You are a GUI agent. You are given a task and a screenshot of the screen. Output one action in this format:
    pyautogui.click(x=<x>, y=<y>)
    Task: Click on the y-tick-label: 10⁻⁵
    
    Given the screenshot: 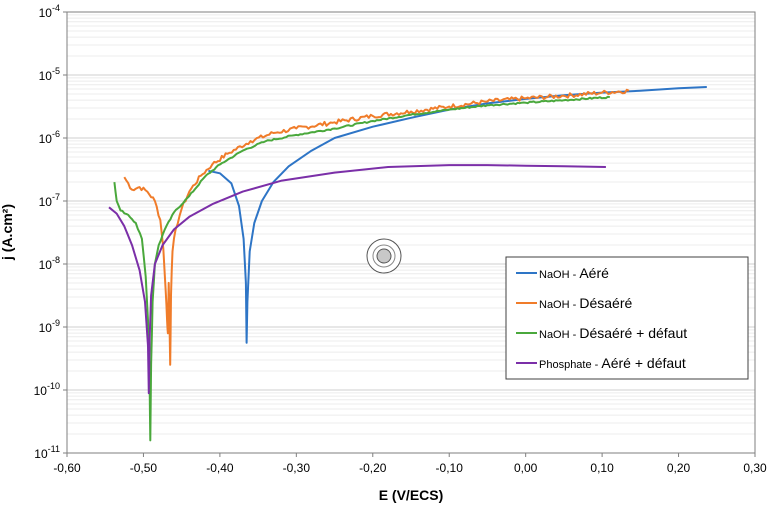 What is the action you would take?
    pyautogui.click(x=49, y=74)
    